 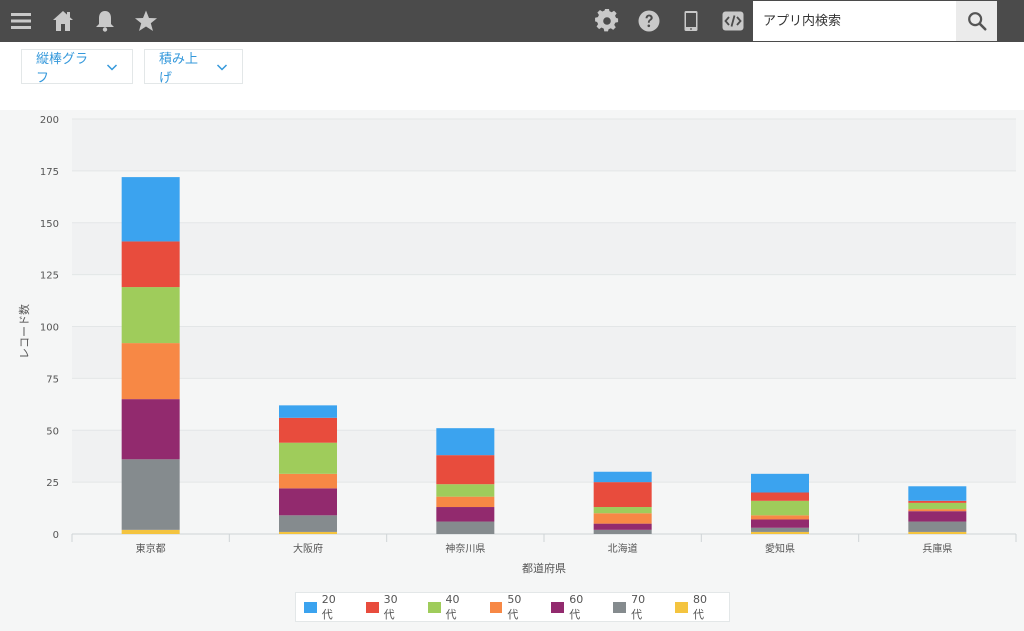 I want to click on x-tick-label: 北海道, so click(x=623, y=548).